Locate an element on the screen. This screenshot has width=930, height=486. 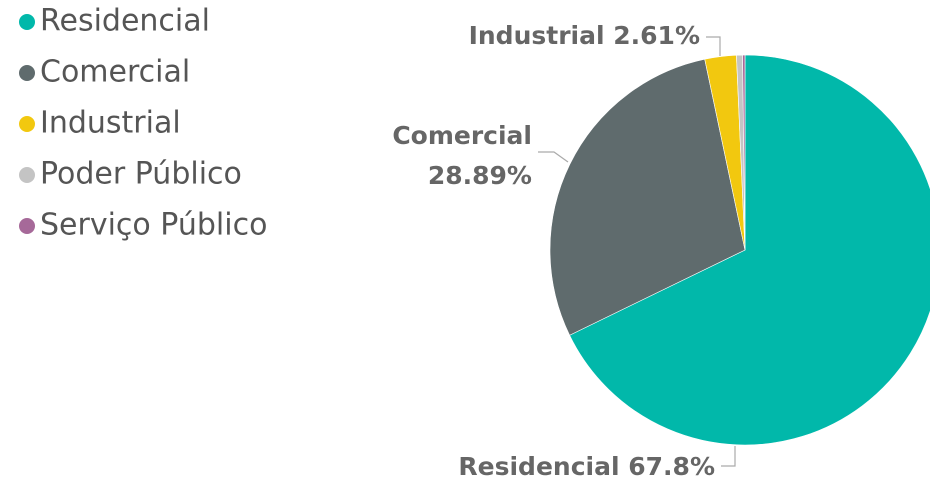
data-label-value: 2.61% is located at coordinates (656, 35).